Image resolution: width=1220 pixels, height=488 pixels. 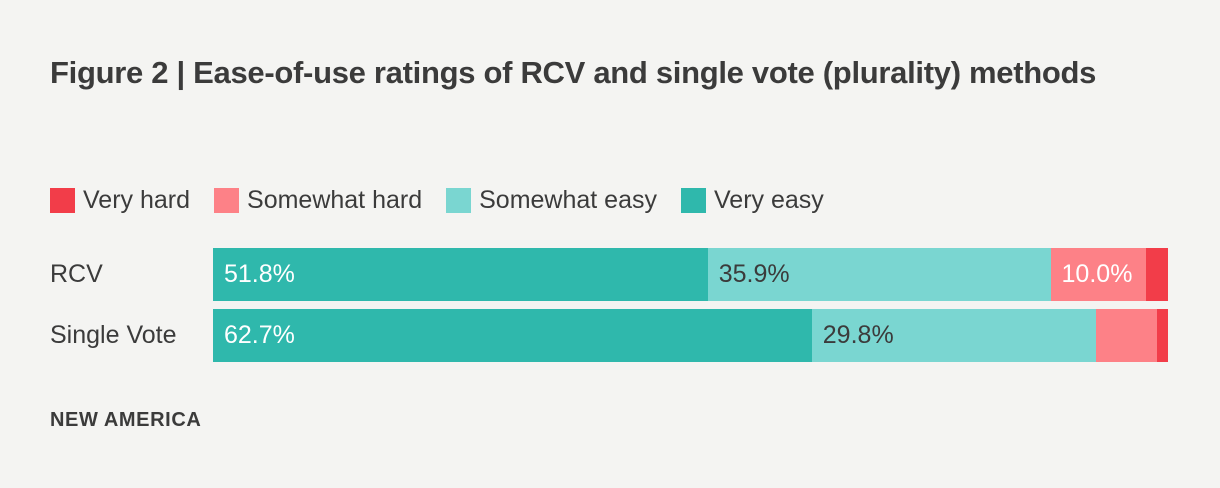 I want to click on segment-value-label-single-vote-somewhat-easy: 29.8%, so click(x=858, y=335).